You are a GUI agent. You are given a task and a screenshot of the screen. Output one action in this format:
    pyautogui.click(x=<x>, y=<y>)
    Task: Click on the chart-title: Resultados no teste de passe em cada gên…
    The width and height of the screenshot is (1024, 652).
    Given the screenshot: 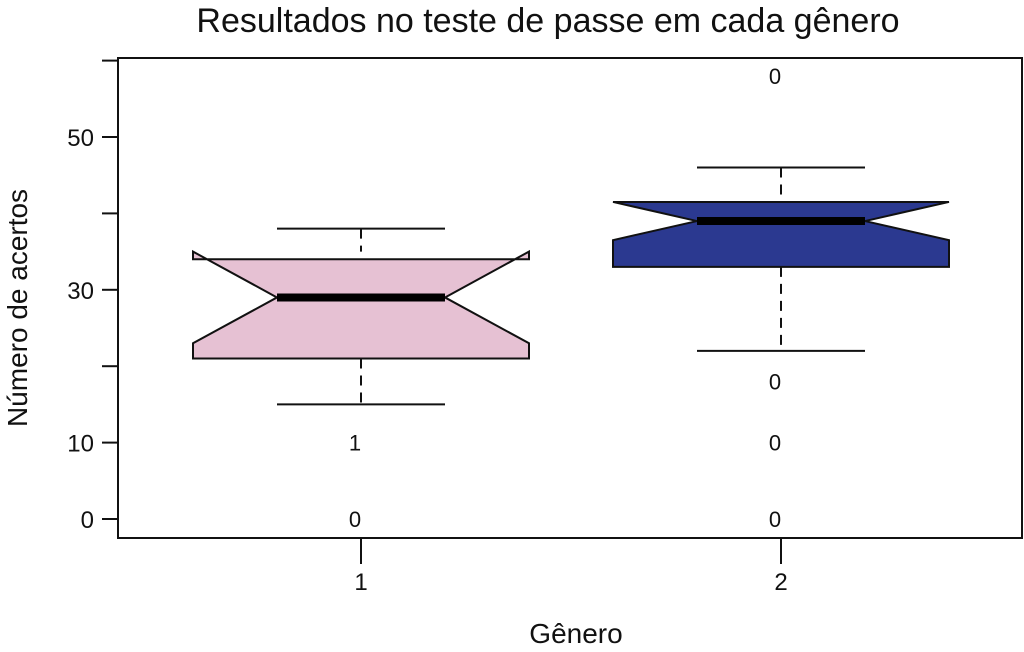 What is the action you would take?
    pyautogui.click(x=547, y=21)
    